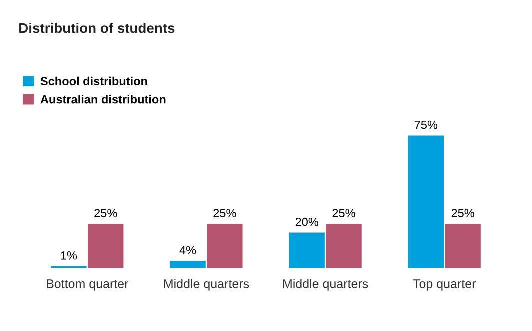 This screenshot has width=532, height=331. I want to click on data-label: 1%, so click(69, 256).